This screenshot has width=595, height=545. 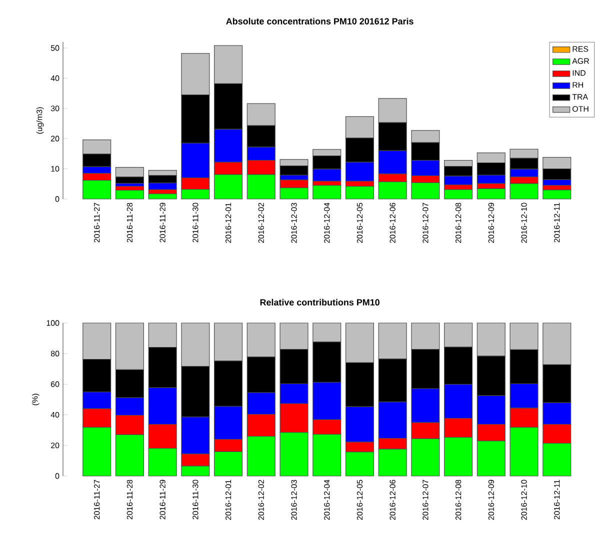 What do you see at coordinates (320, 302) in the screenshot?
I see `chart-title: Relative contributions PM10` at bounding box center [320, 302].